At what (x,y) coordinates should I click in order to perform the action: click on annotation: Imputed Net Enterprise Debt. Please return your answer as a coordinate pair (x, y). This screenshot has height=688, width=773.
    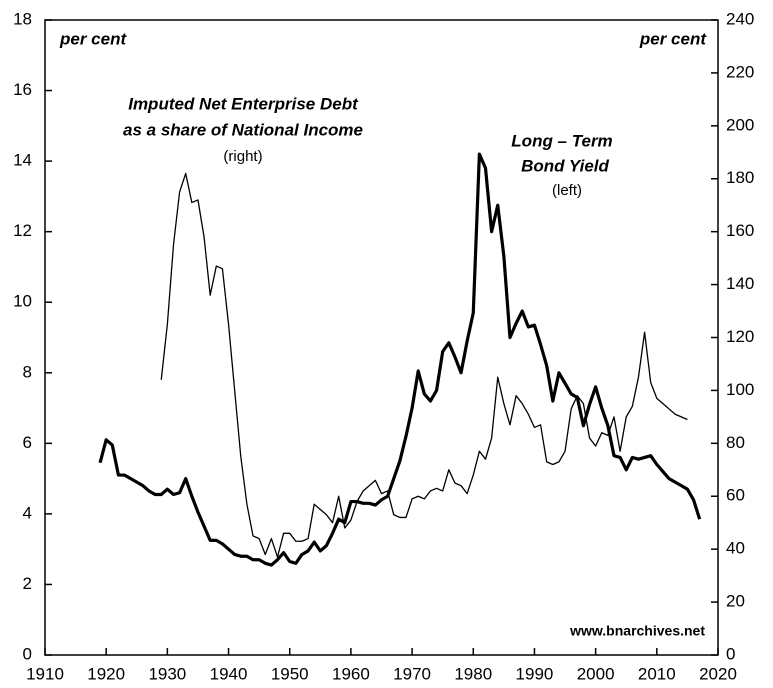
    Looking at the image, I should click on (243, 103).